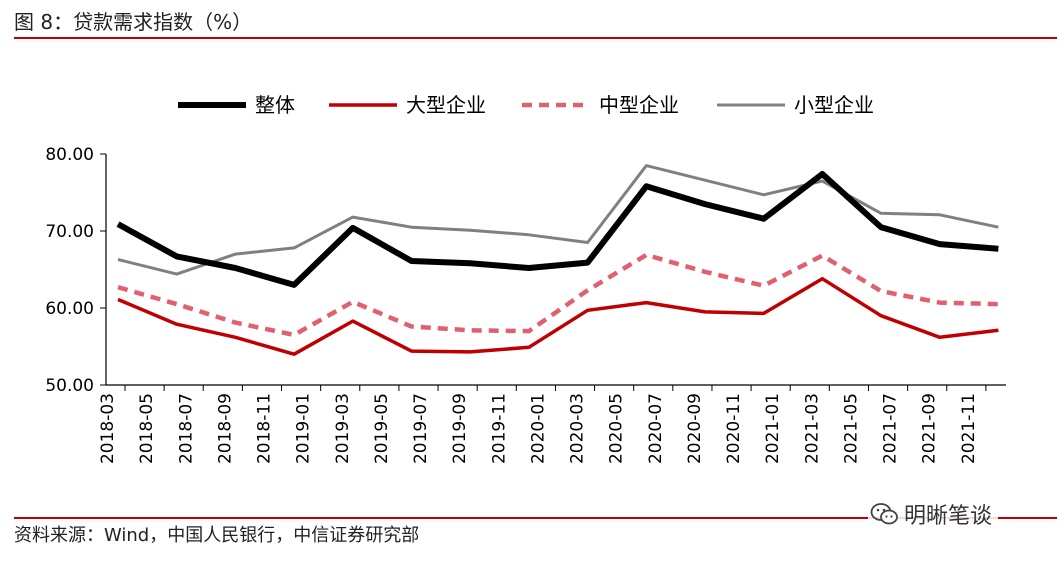 Image resolution: width=1064 pixels, height=561 pixels. Describe the element at coordinates (108, 428) in the screenshot. I see `x-tick-label: 2018-03` at that location.